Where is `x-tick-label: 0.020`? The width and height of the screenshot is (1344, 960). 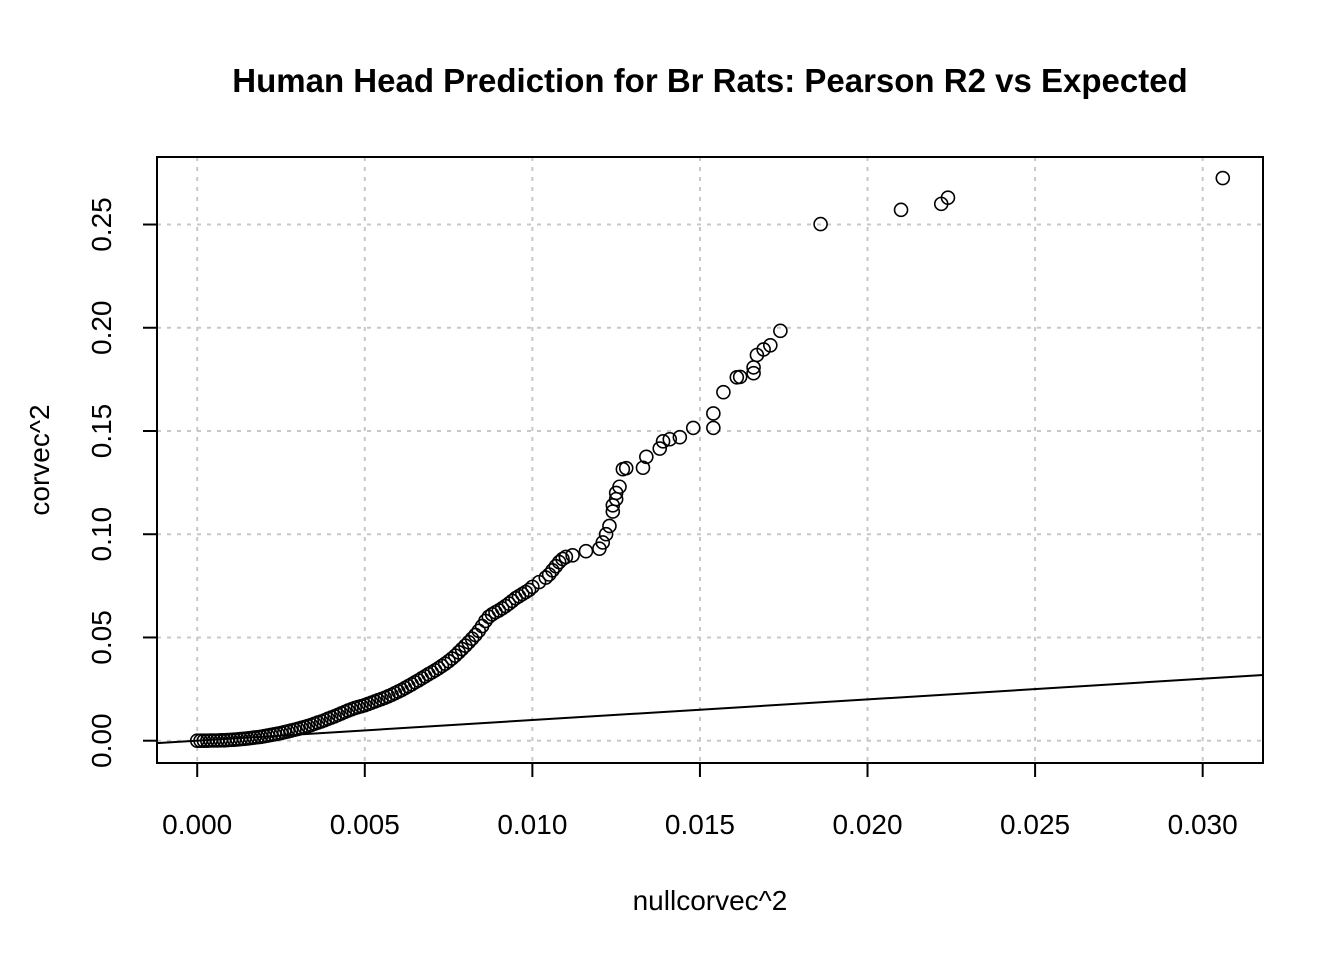
x-tick-label: 0.020 is located at coordinates (867, 824).